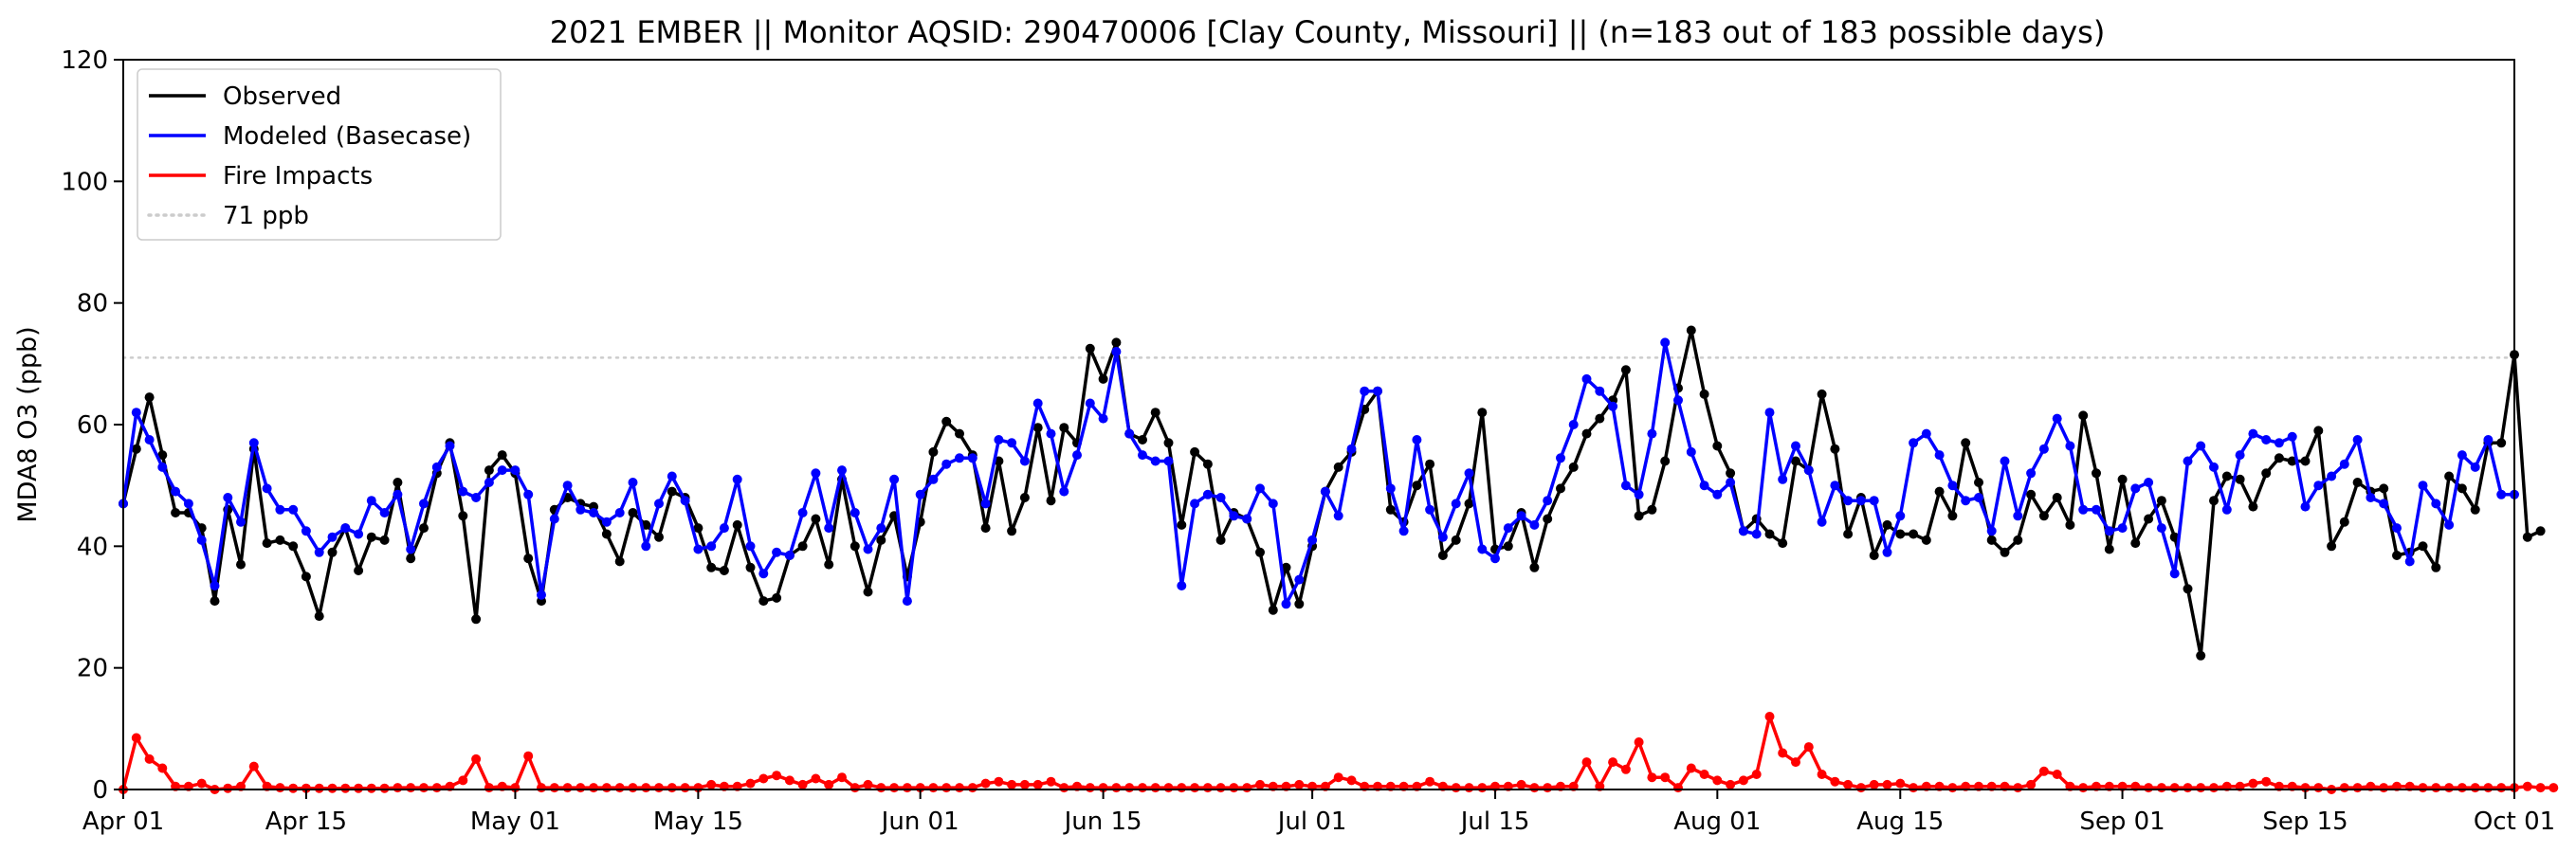 The width and height of the screenshot is (2576, 853). What do you see at coordinates (123, 822) in the screenshot?
I see `x-tick-label: Apr 01` at bounding box center [123, 822].